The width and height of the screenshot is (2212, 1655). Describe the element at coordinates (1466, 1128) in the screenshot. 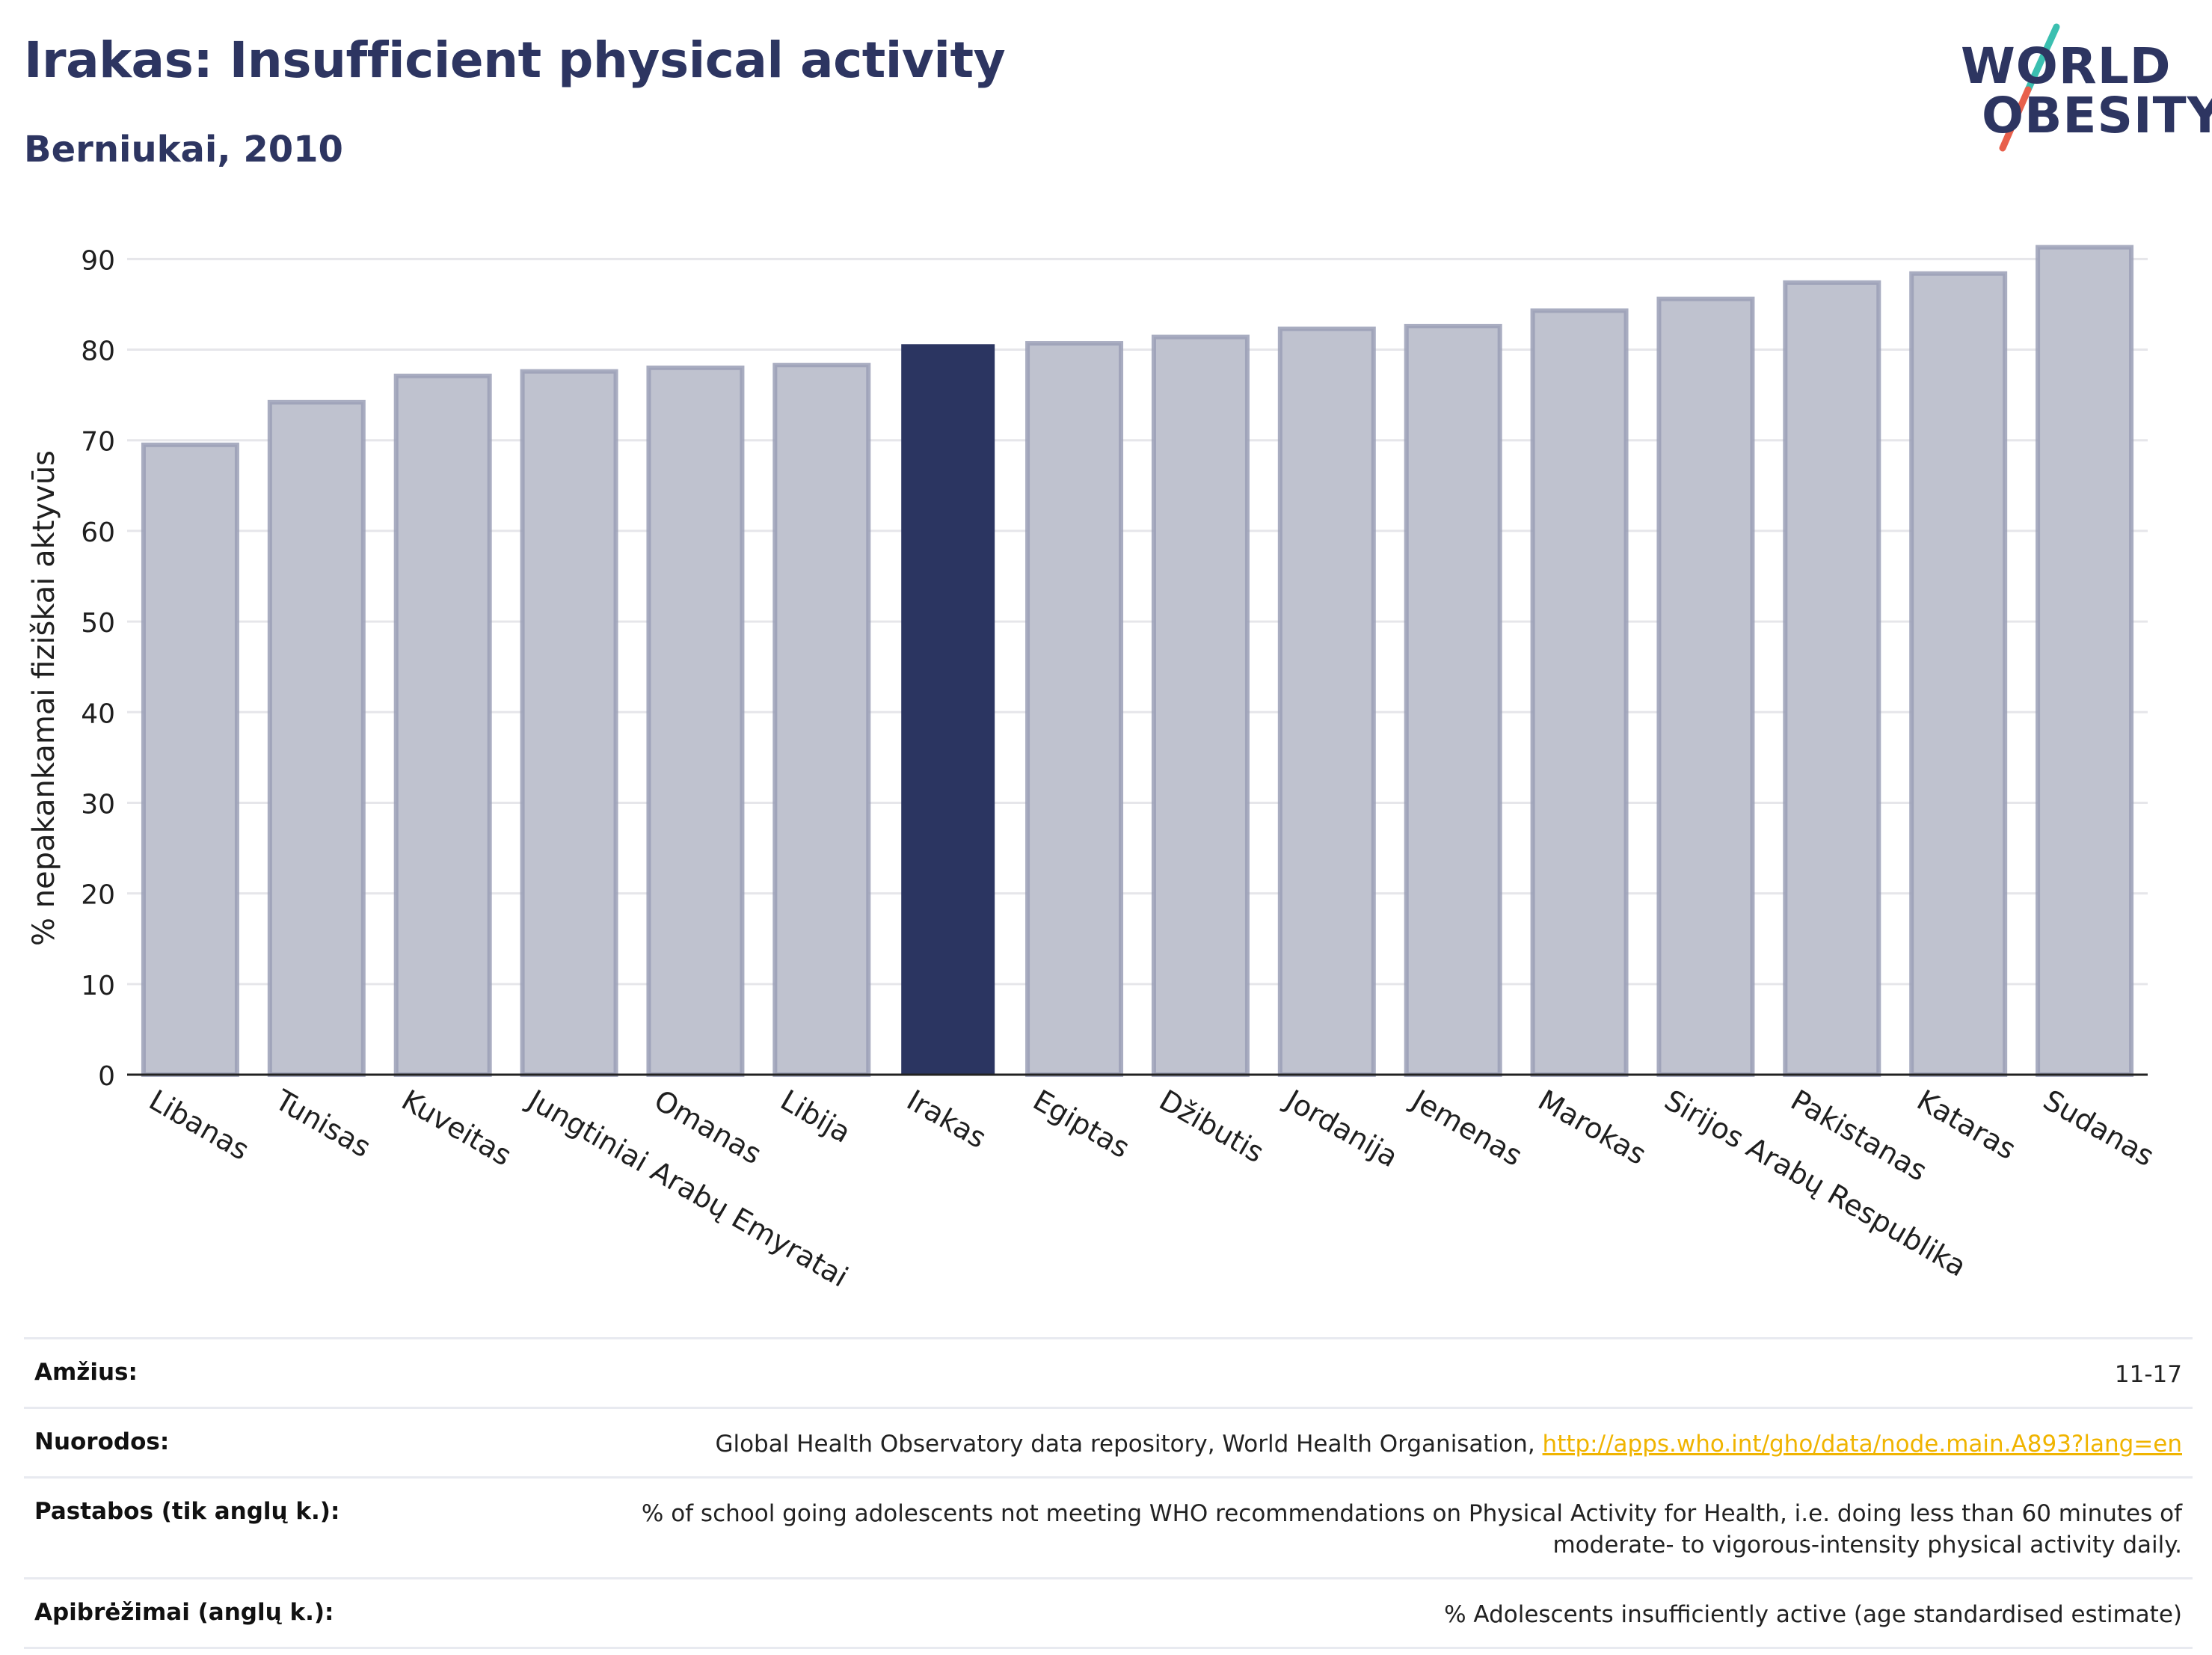

I see `x-tick-label: Jemenas` at that location.